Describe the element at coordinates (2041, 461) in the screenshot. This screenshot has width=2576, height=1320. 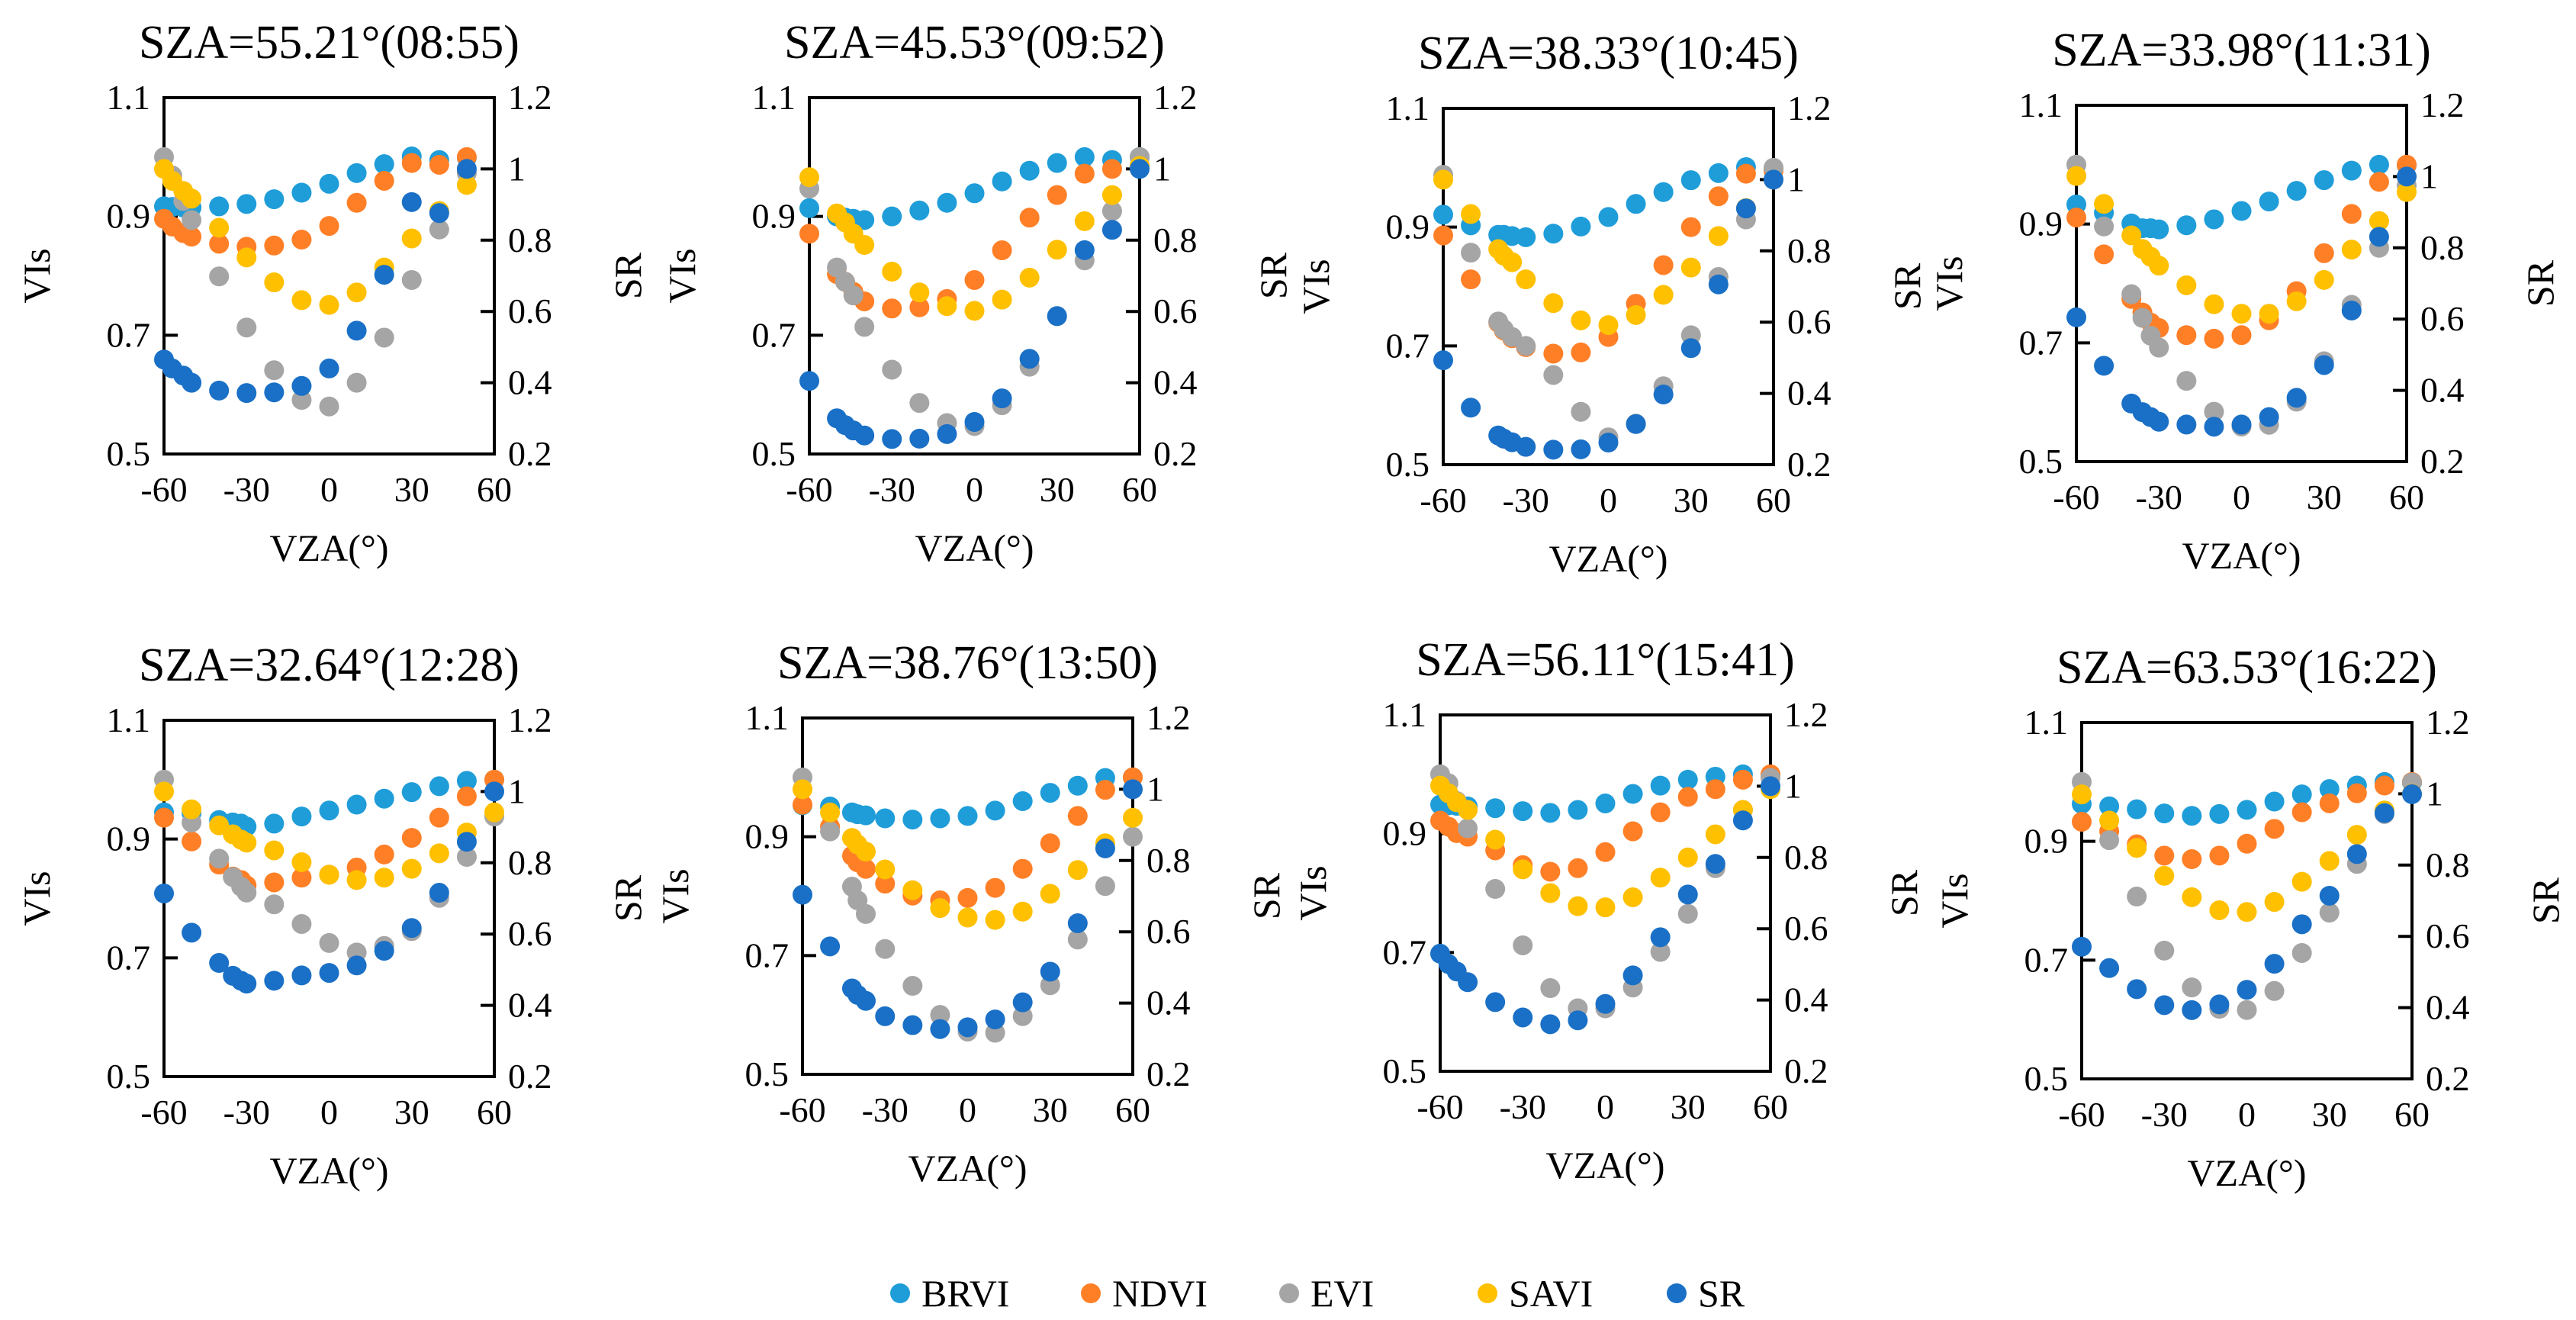
I see `y-tick-label: 0.5` at that location.